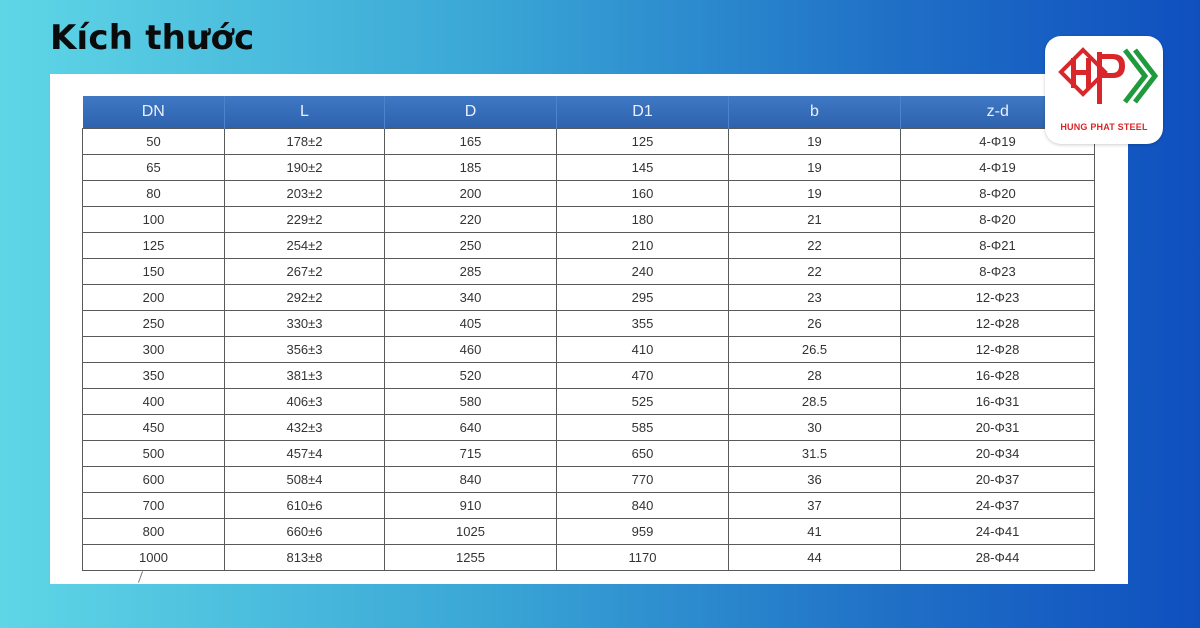 The height and width of the screenshot is (628, 1200). Describe the element at coordinates (814, 453) in the screenshot. I see `cell-b: 31.5` at that location.